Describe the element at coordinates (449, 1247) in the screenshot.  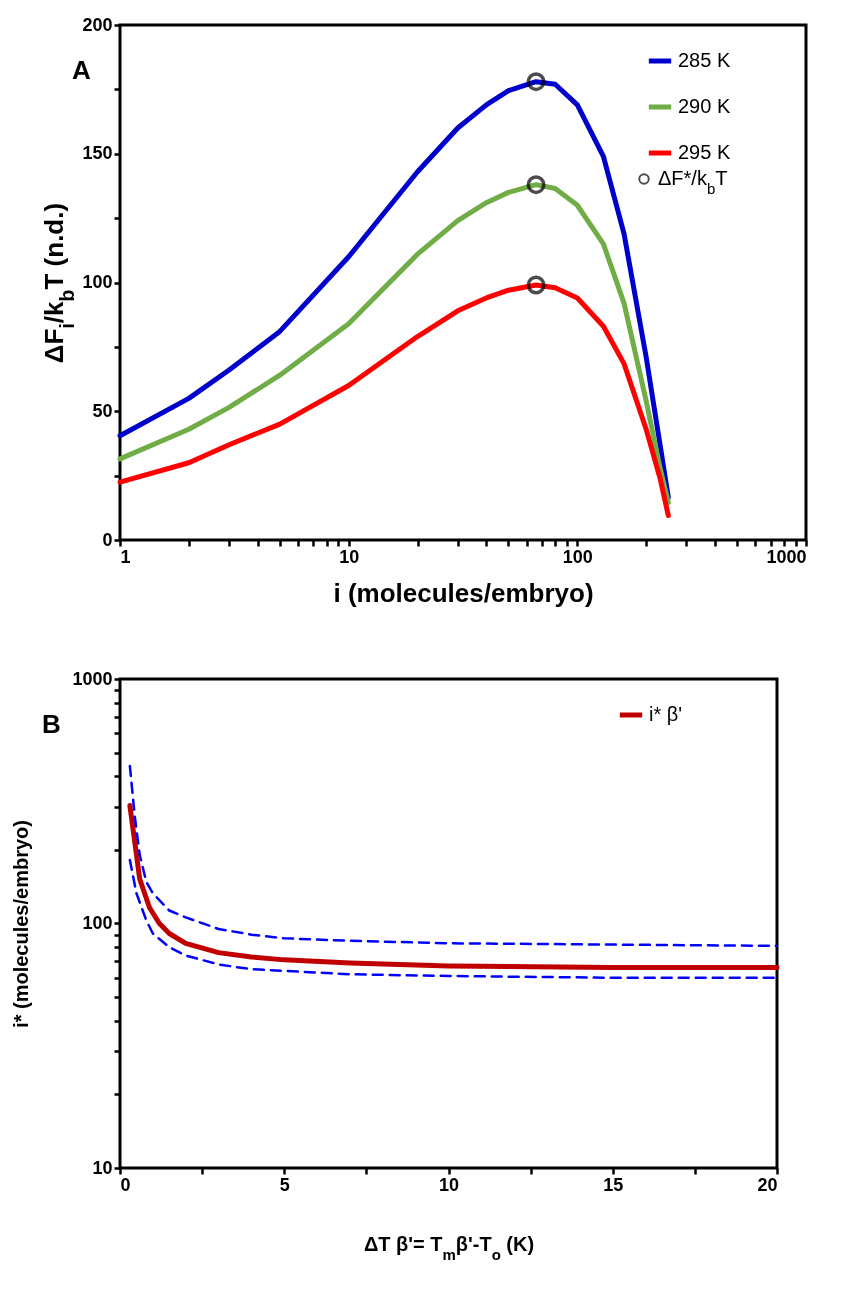
I see `x-axis-title: ΔT β'= T$_{m}$β'-T$_{o}$ (K)` at that location.